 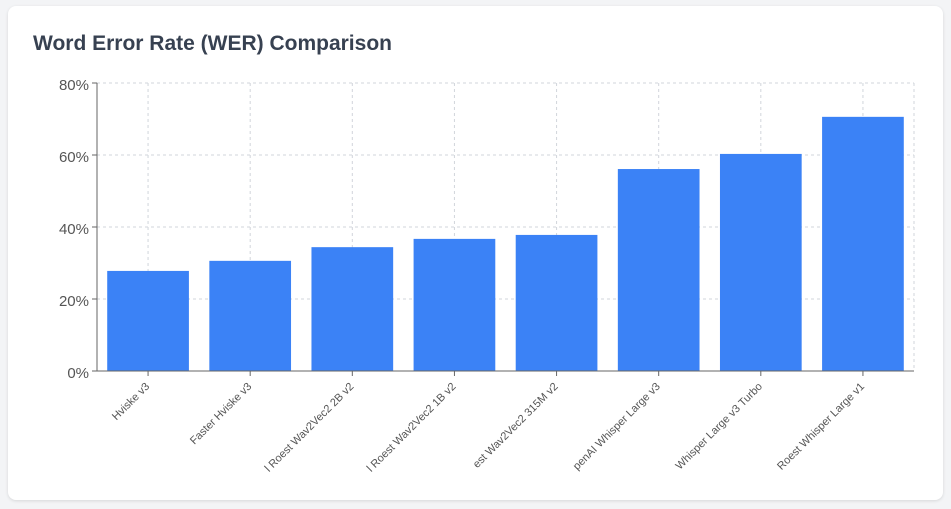 I want to click on x-tick-label: Whisper Large v3 Turbo, so click(x=718, y=426).